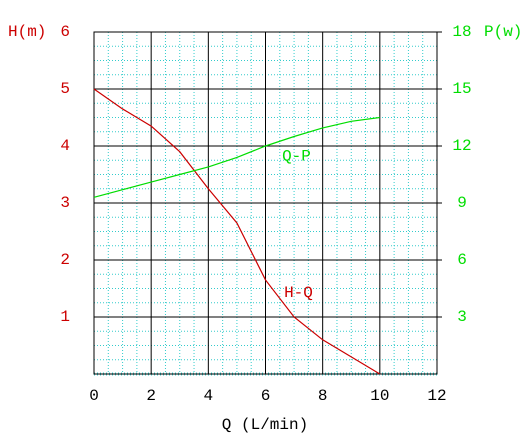 This screenshot has height=440, width=532. Describe the element at coordinates (94, 396) in the screenshot. I see `x-tick-label: 0` at that location.